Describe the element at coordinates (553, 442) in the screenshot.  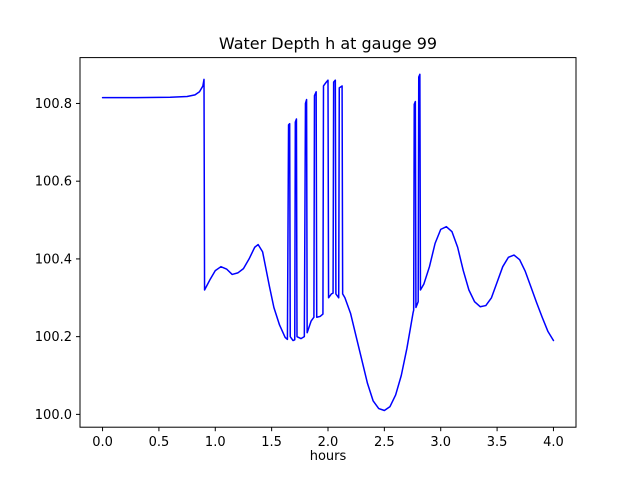
I see `x-tick-label: 4.0` at that location.